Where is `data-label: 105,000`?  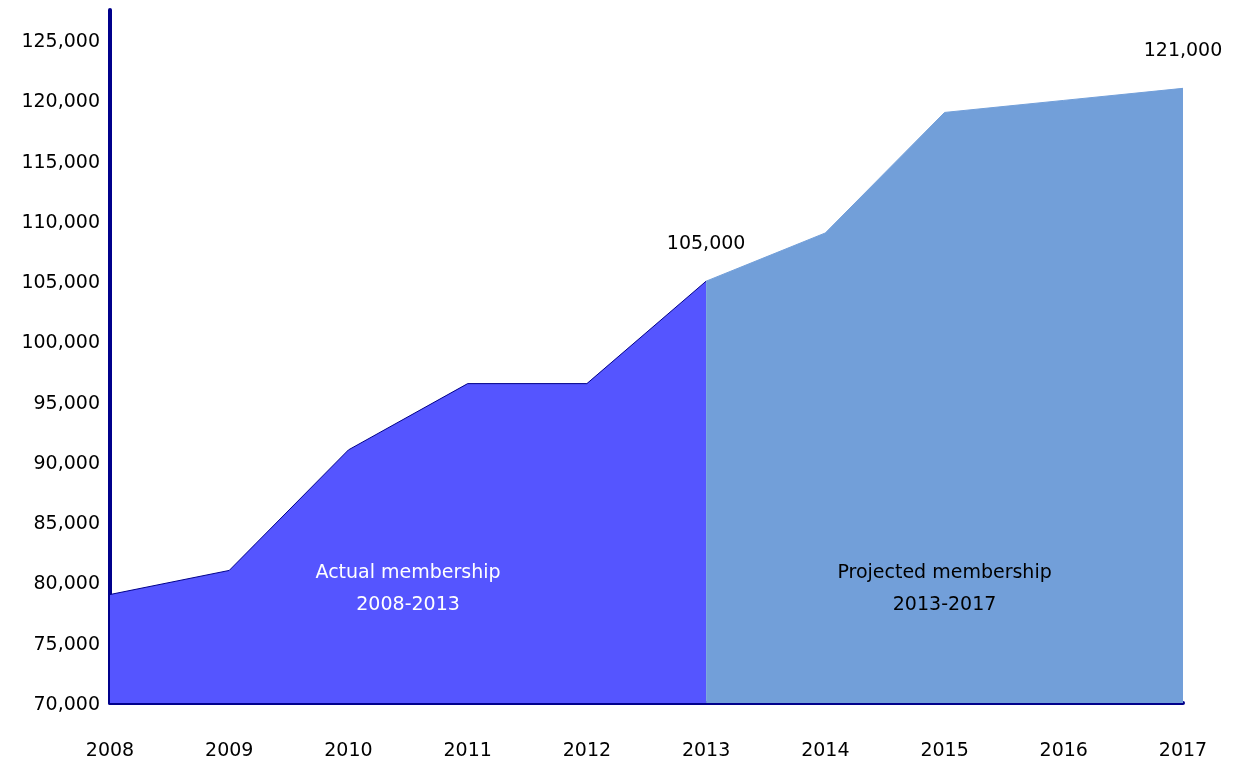 data-label: 105,000 is located at coordinates (706, 241).